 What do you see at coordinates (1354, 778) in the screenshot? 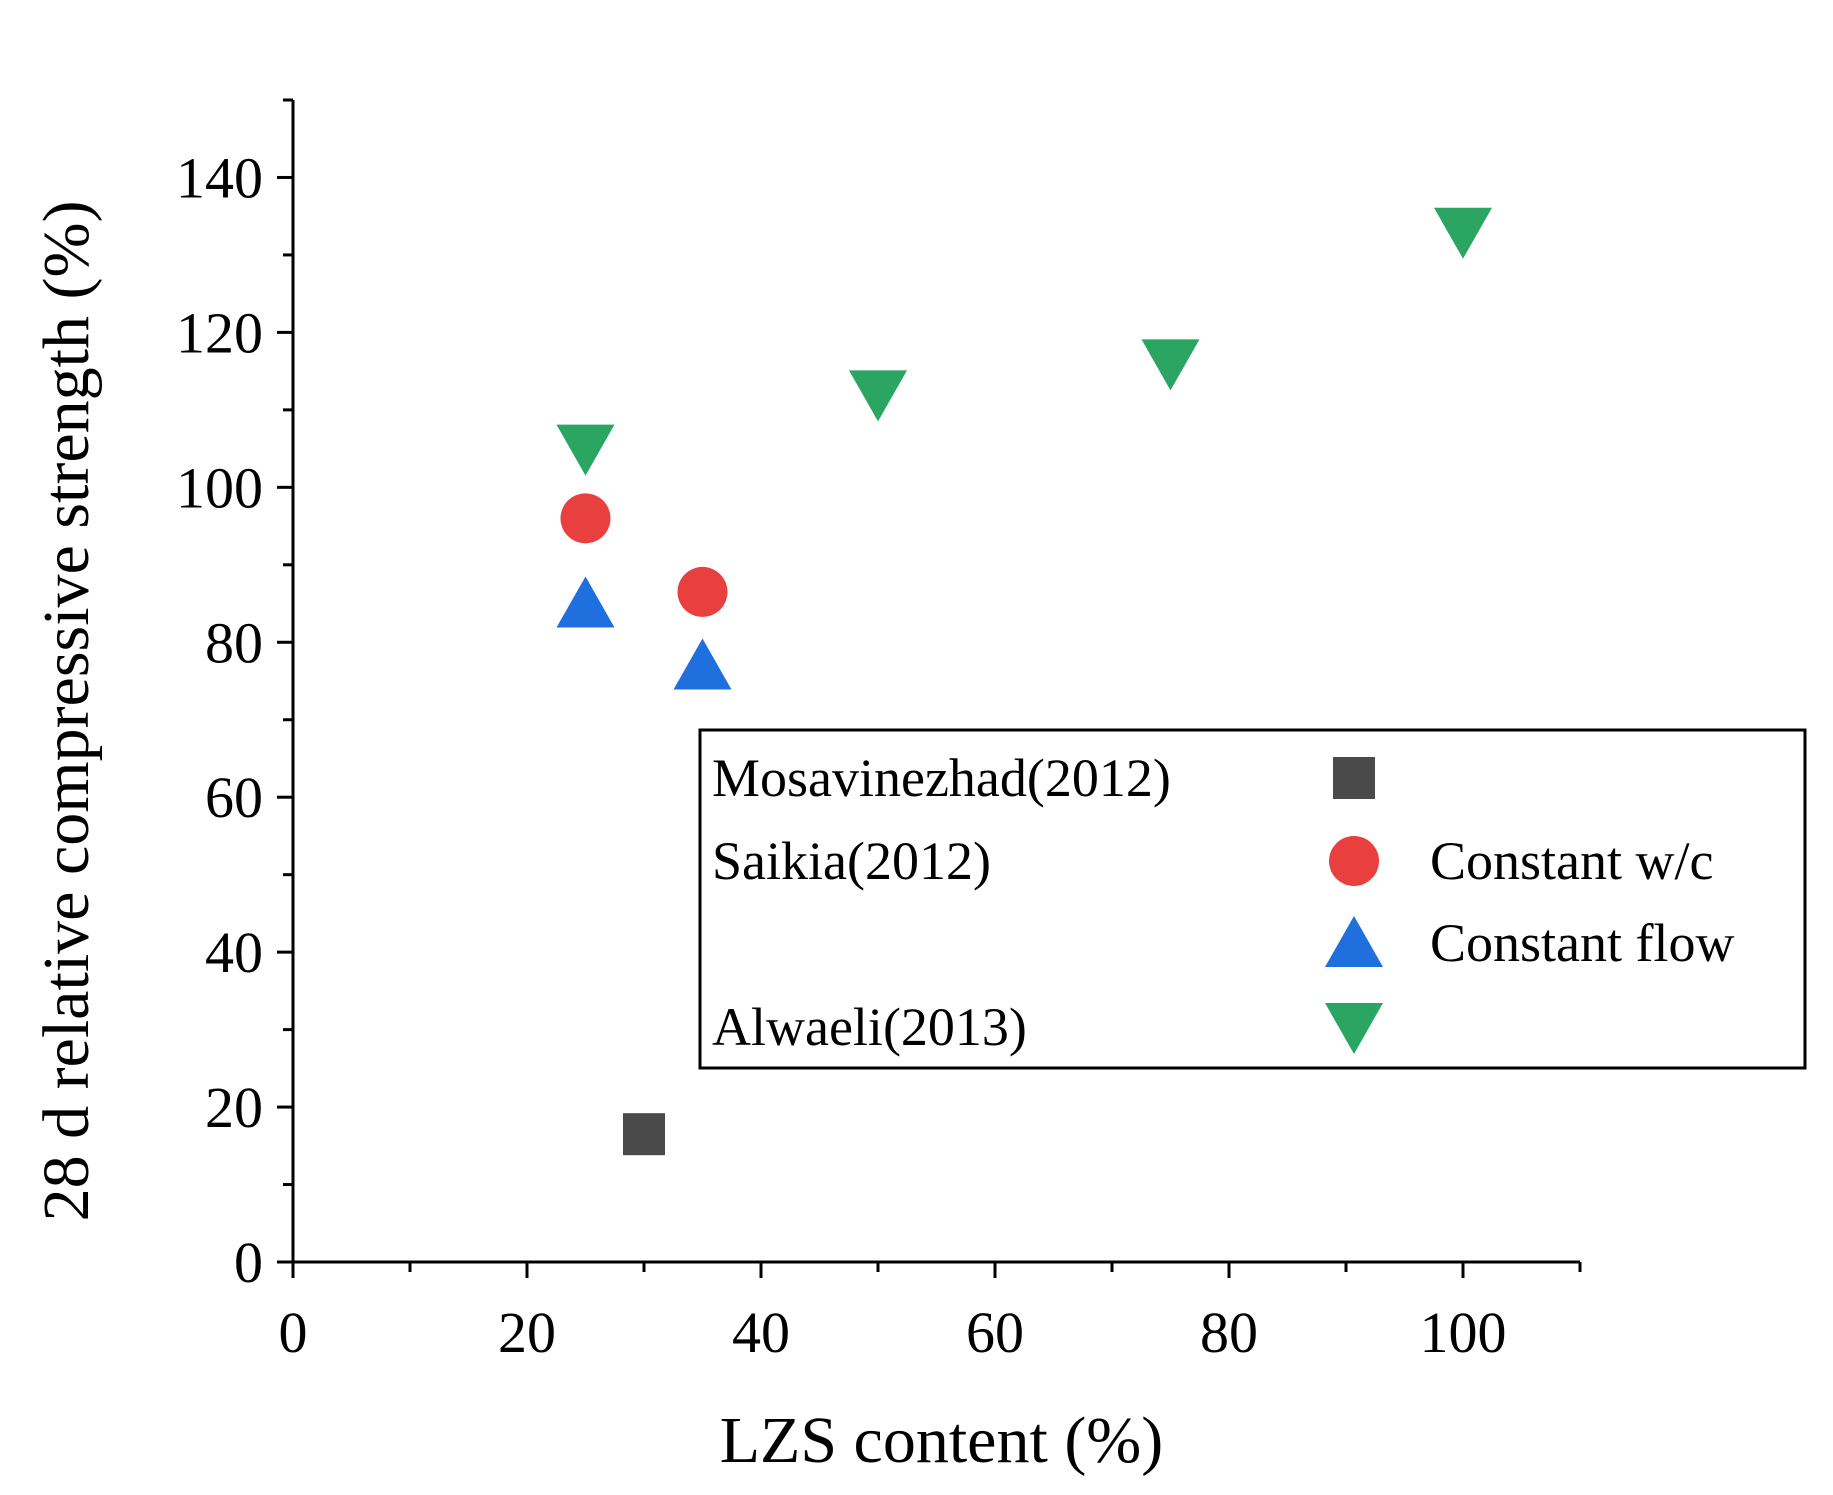
I see `legend-marker-square` at bounding box center [1354, 778].